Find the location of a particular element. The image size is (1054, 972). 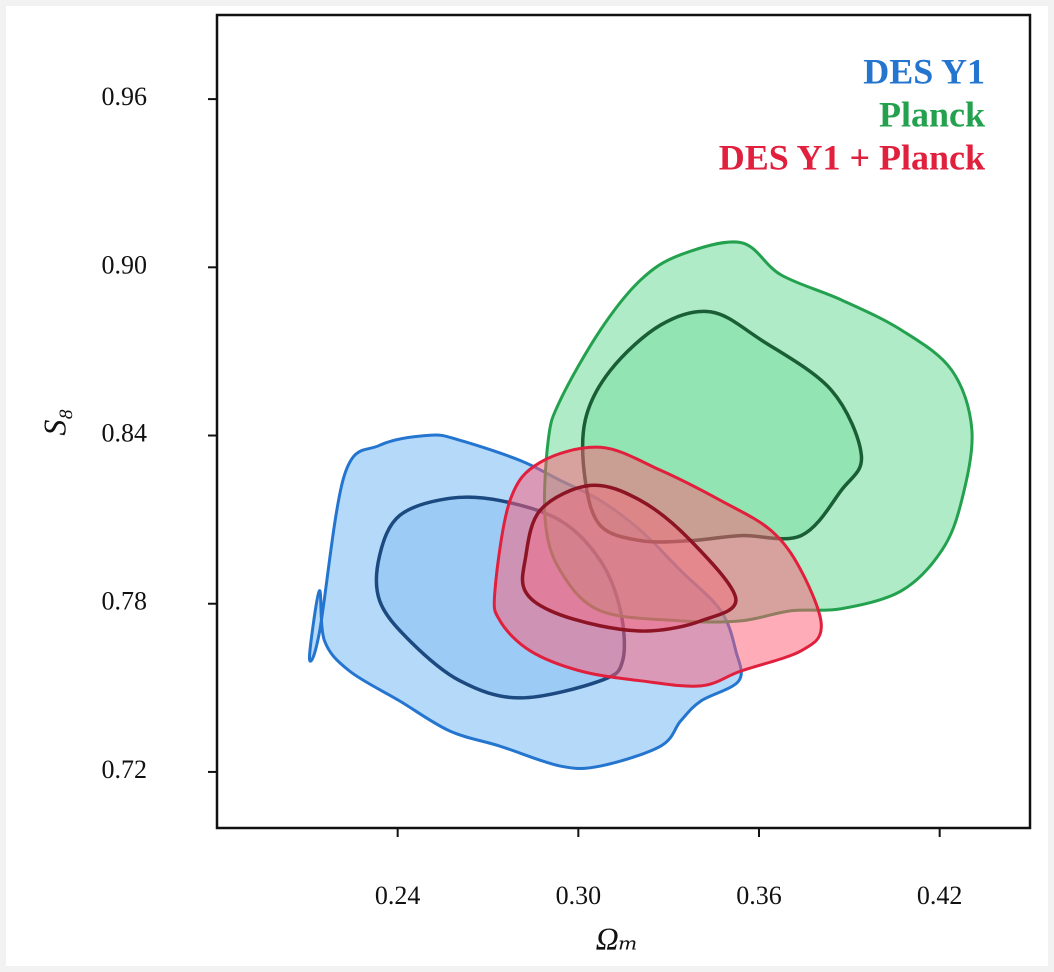

x-tick-label: 0.42 is located at coordinates (940, 895).